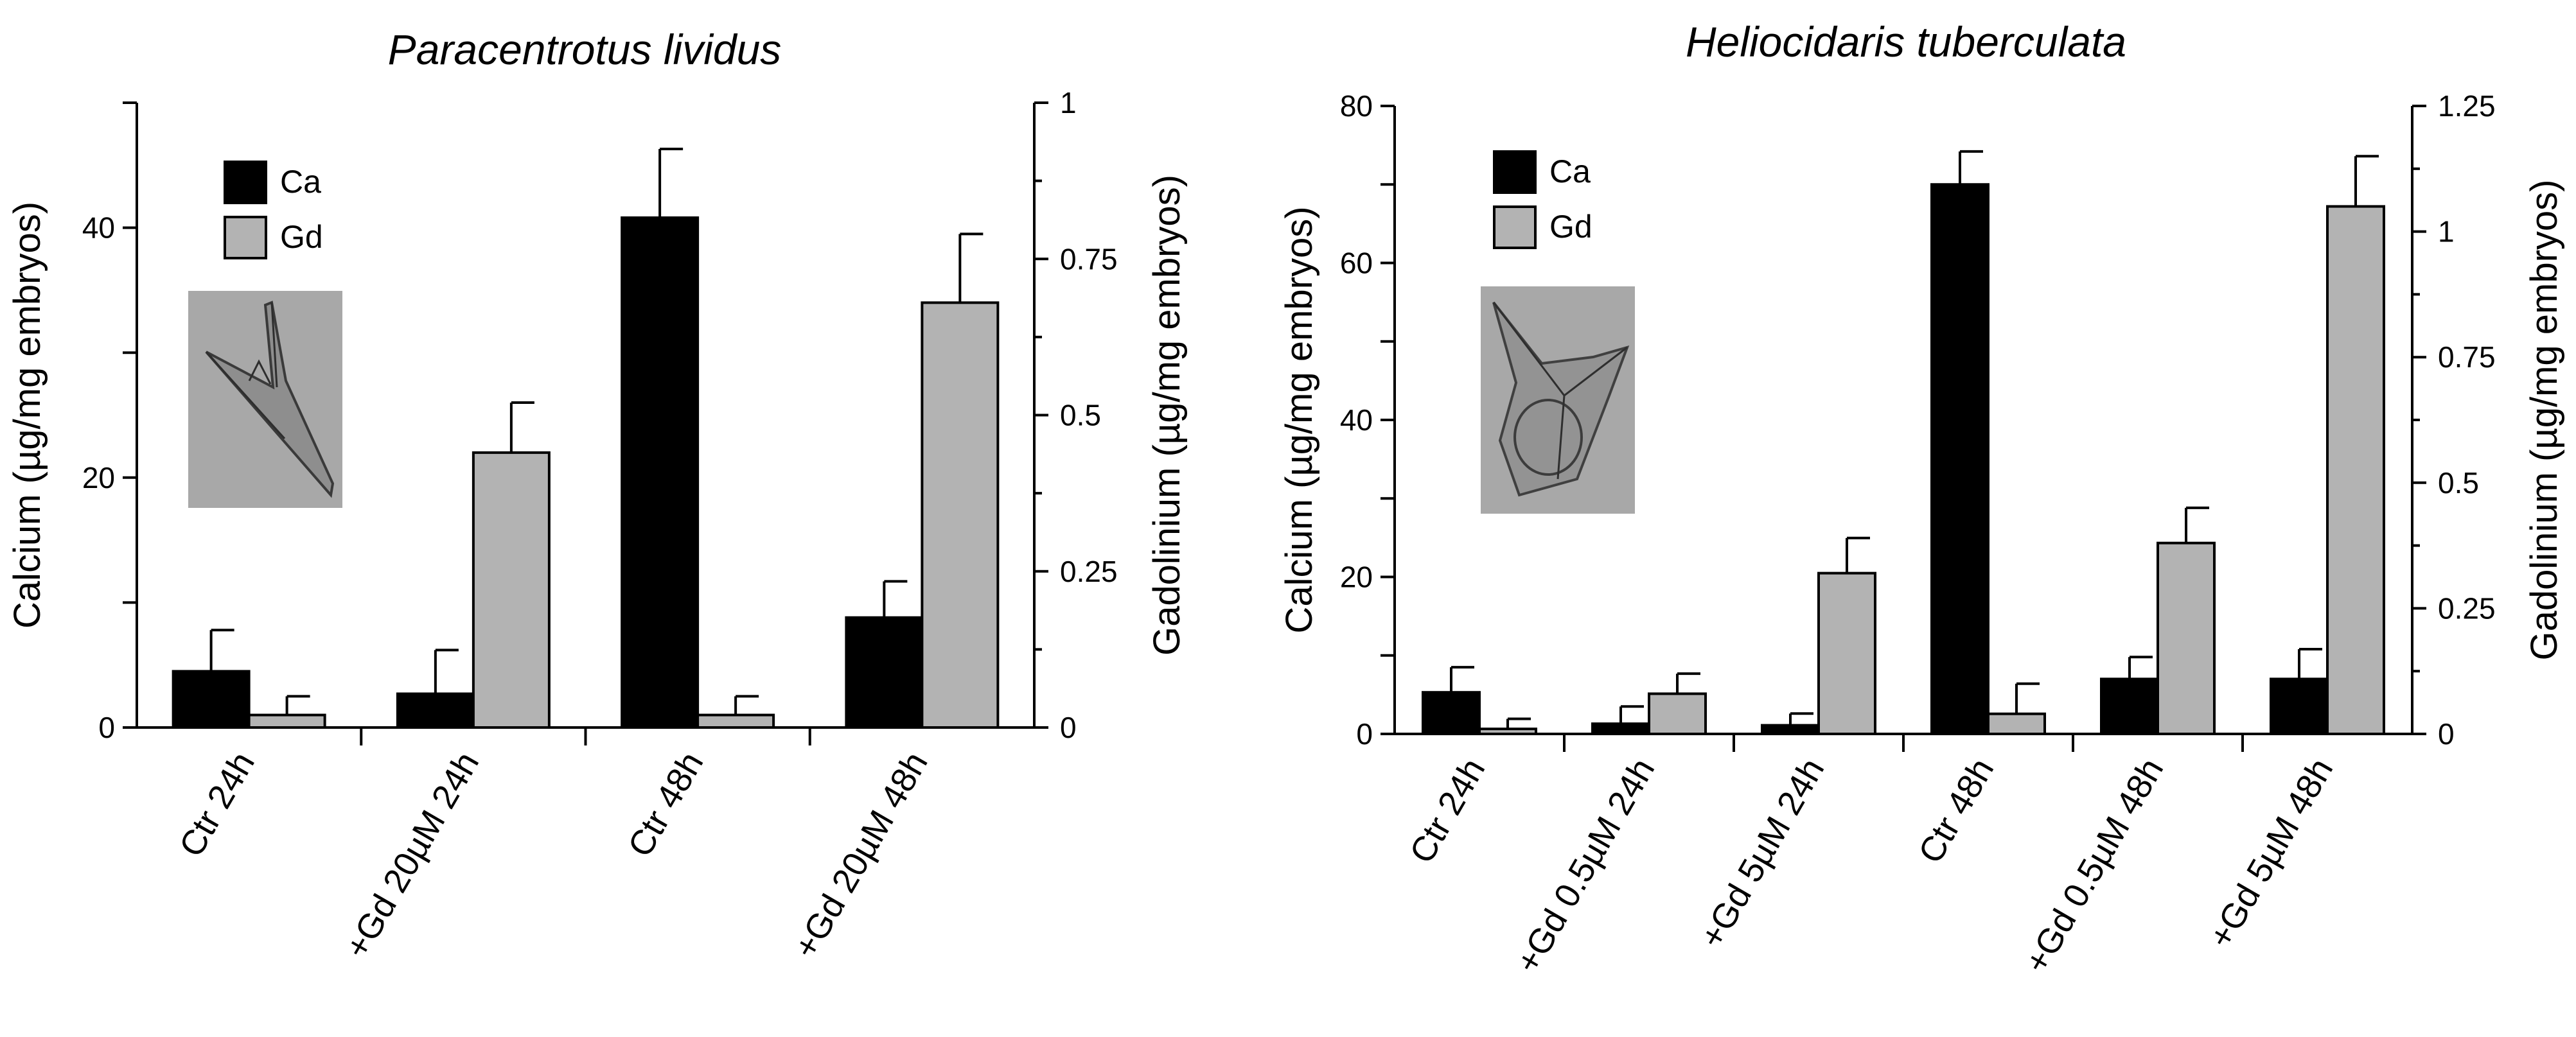  What do you see at coordinates (860, 855) in the screenshot?
I see `x-category-label: +Gd 20µM 48h` at bounding box center [860, 855].